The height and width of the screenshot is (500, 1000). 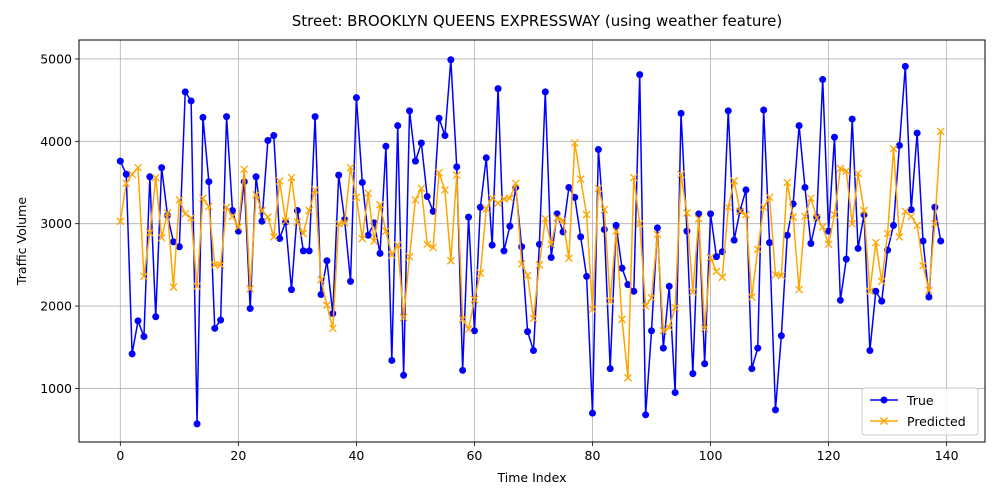 What do you see at coordinates (21, 241) in the screenshot?
I see `y-axis-label: Traffic Volume` at bounding box center [21, 241].